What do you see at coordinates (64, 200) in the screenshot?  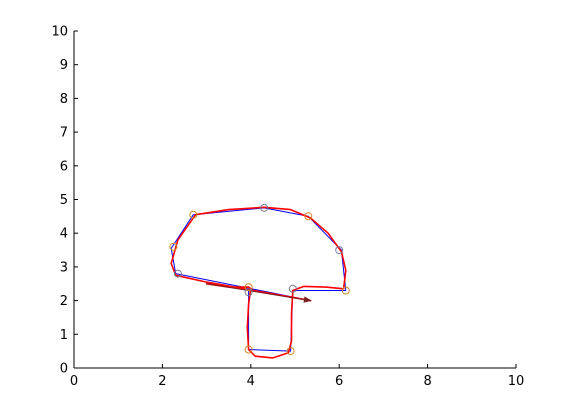 I see `y-tick-label: 5` at bounding box center [64, 200].